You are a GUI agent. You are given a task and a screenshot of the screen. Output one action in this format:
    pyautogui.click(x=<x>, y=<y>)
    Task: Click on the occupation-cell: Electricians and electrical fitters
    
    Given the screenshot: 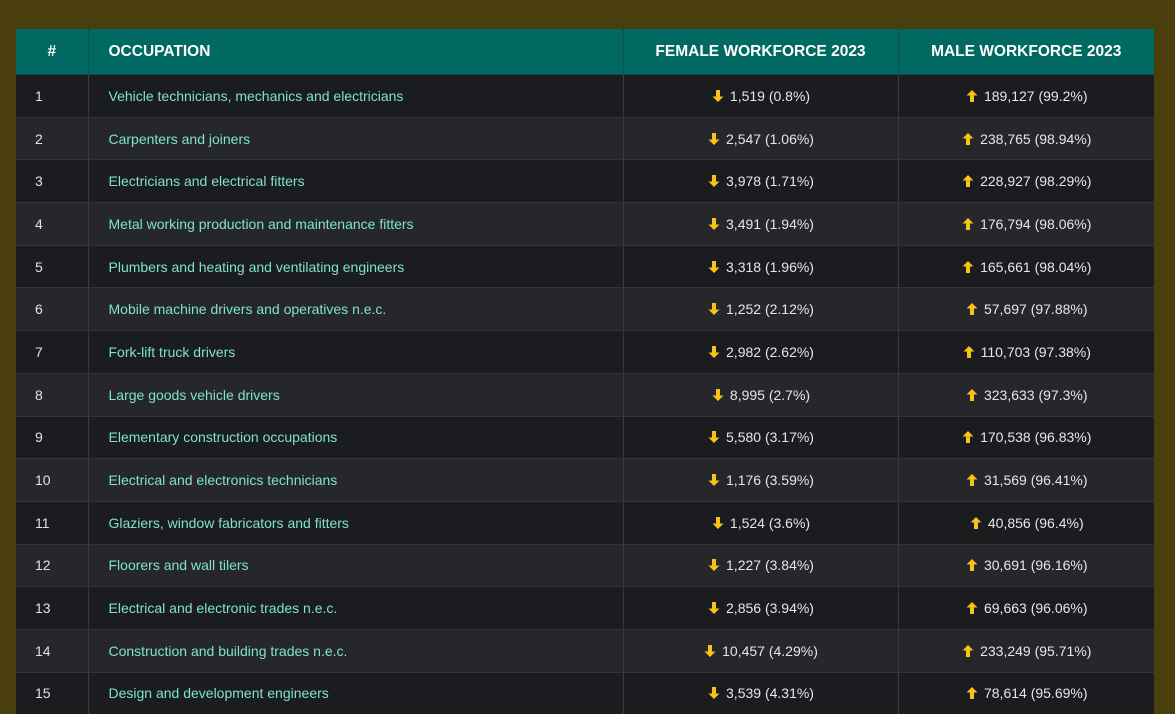 What is the action you would take?
    pyautogui.click(x=356, y=181)
    